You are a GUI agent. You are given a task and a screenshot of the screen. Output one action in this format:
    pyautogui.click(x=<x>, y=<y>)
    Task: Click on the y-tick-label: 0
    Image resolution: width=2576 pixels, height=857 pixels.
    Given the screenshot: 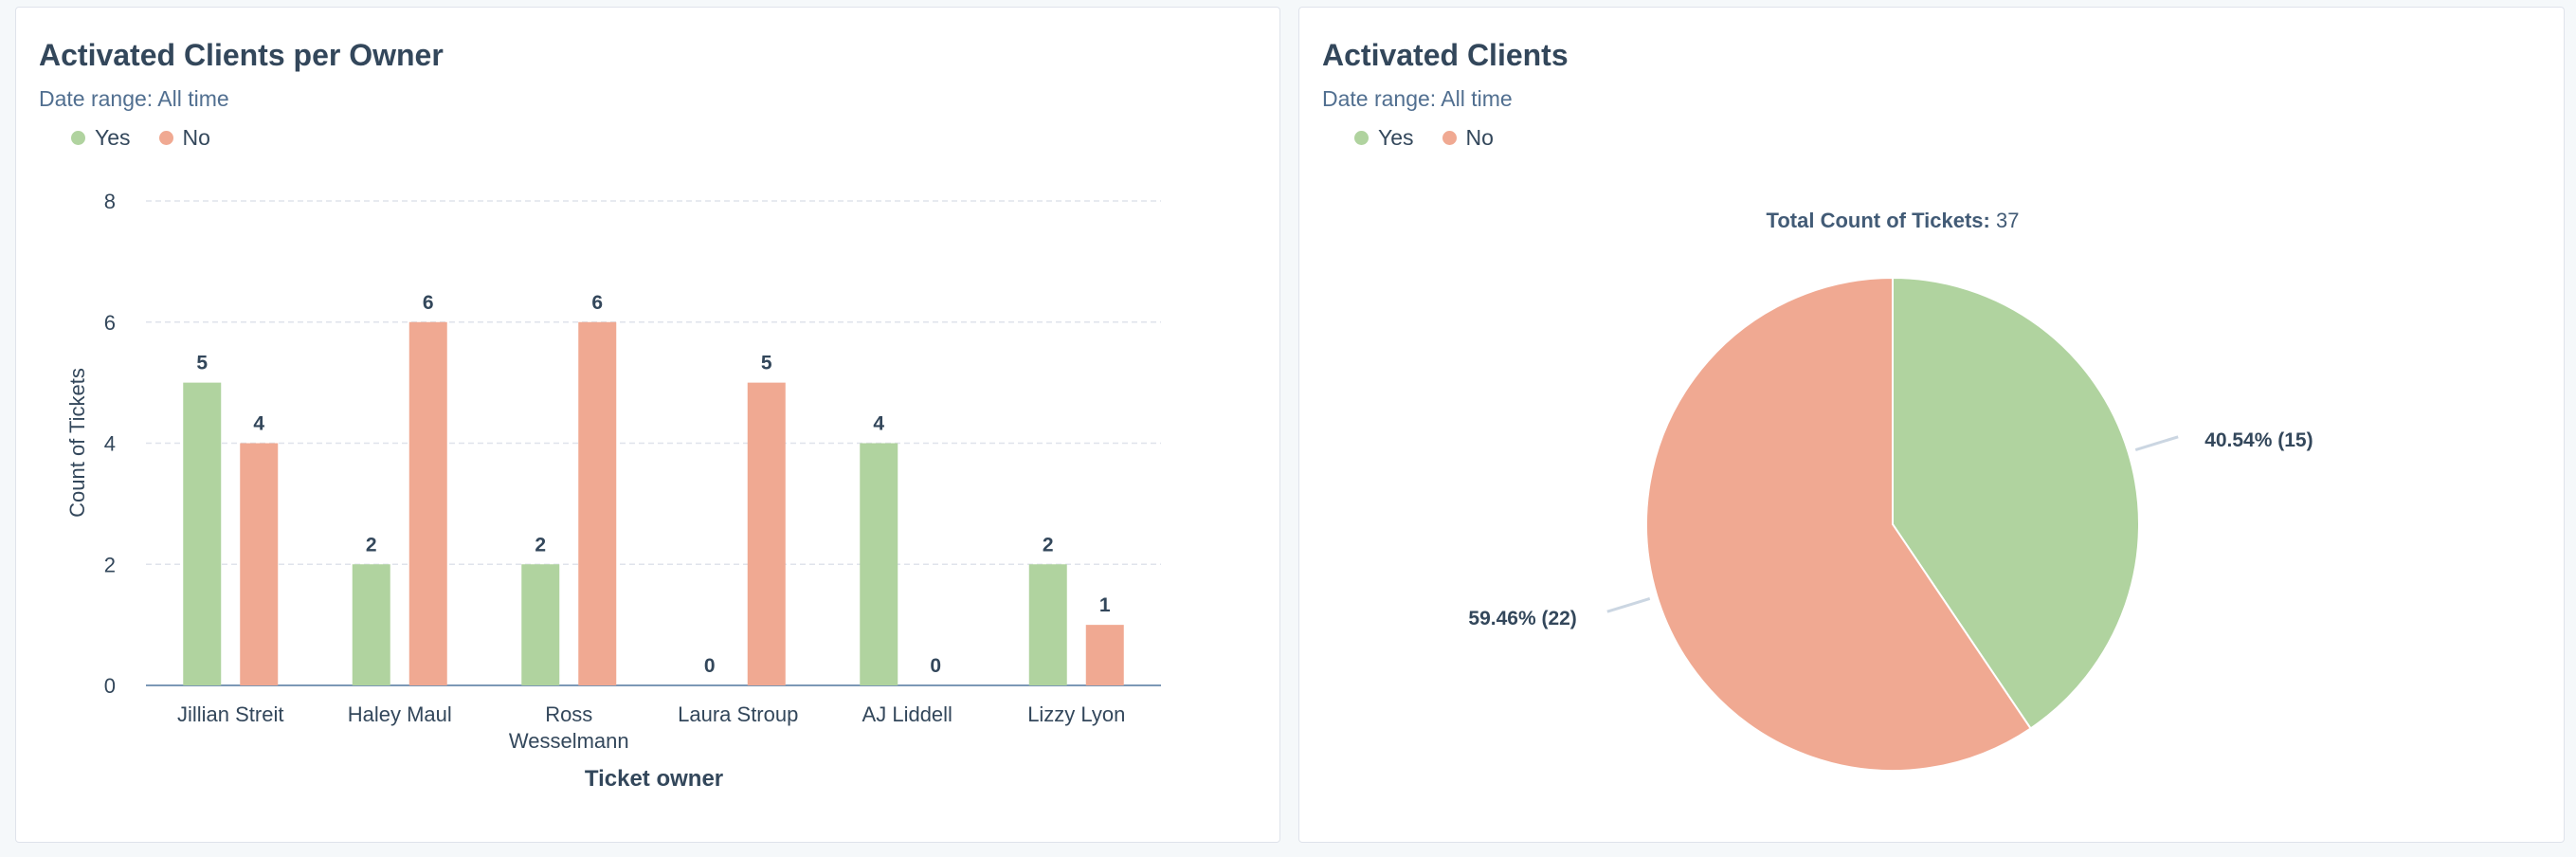 What is the action you would take?
    pyautogui.click(x=110, y=686)
    